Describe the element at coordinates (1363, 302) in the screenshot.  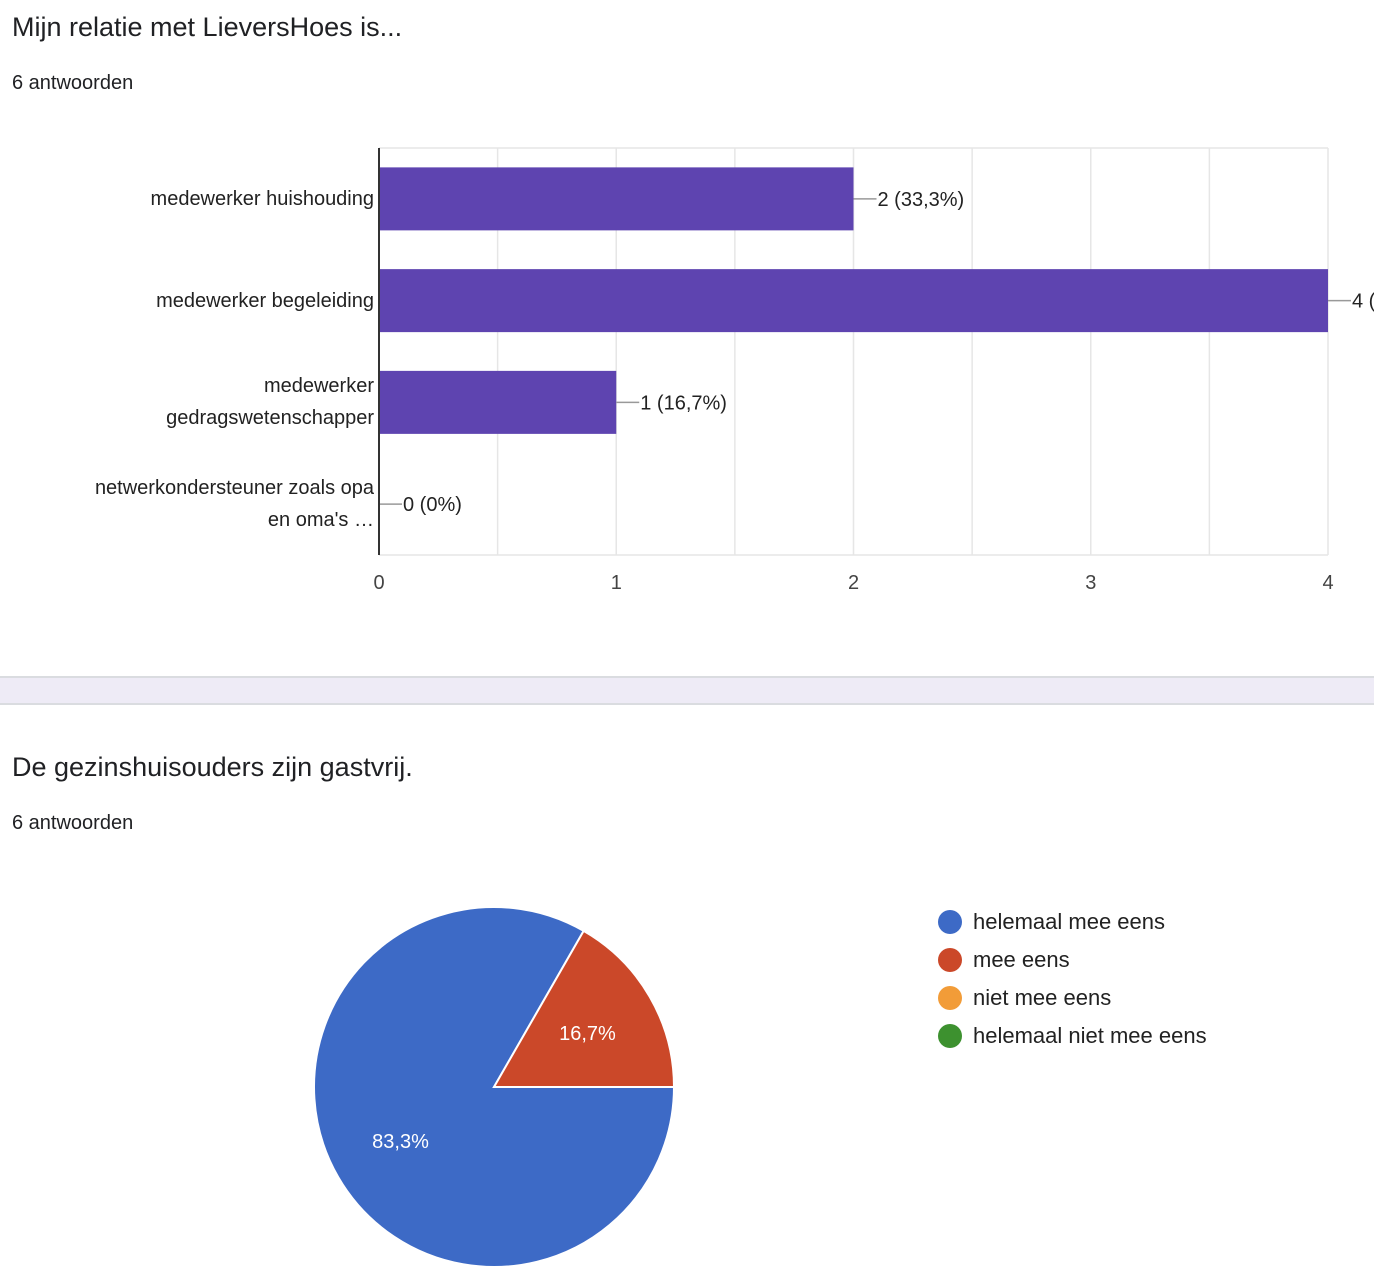
I see `data-label: 4 (66,7%)` at that location.